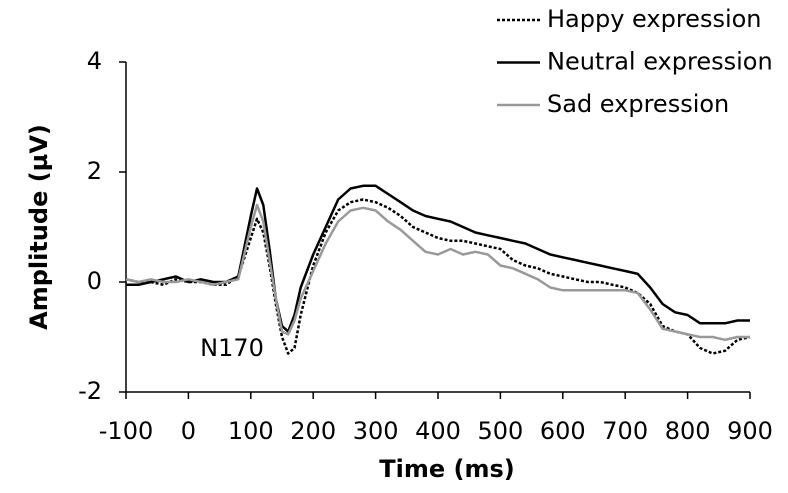  Describe the element at coordinates (688, 431) in the screenshot. I see `x-tick-label: 800` at that location.